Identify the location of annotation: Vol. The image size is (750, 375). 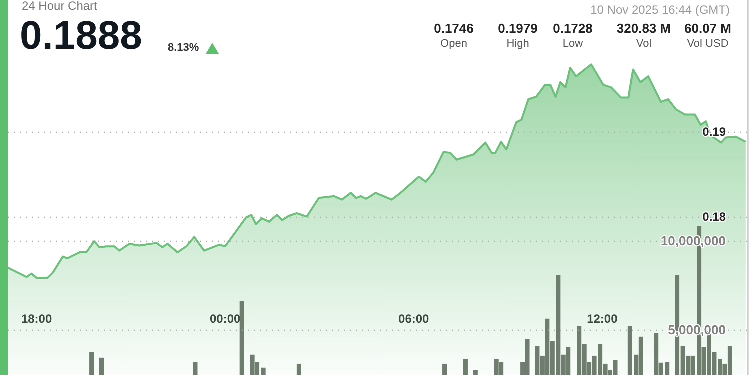
(644, 44).